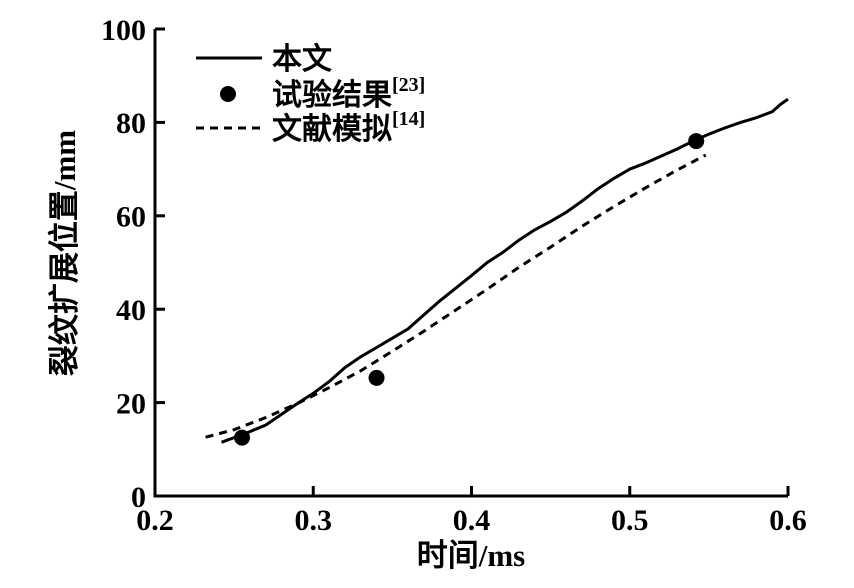  Describe the element at coordinates (131, 217) in the screenshot. I see `y-tick-label: 60` at that location.